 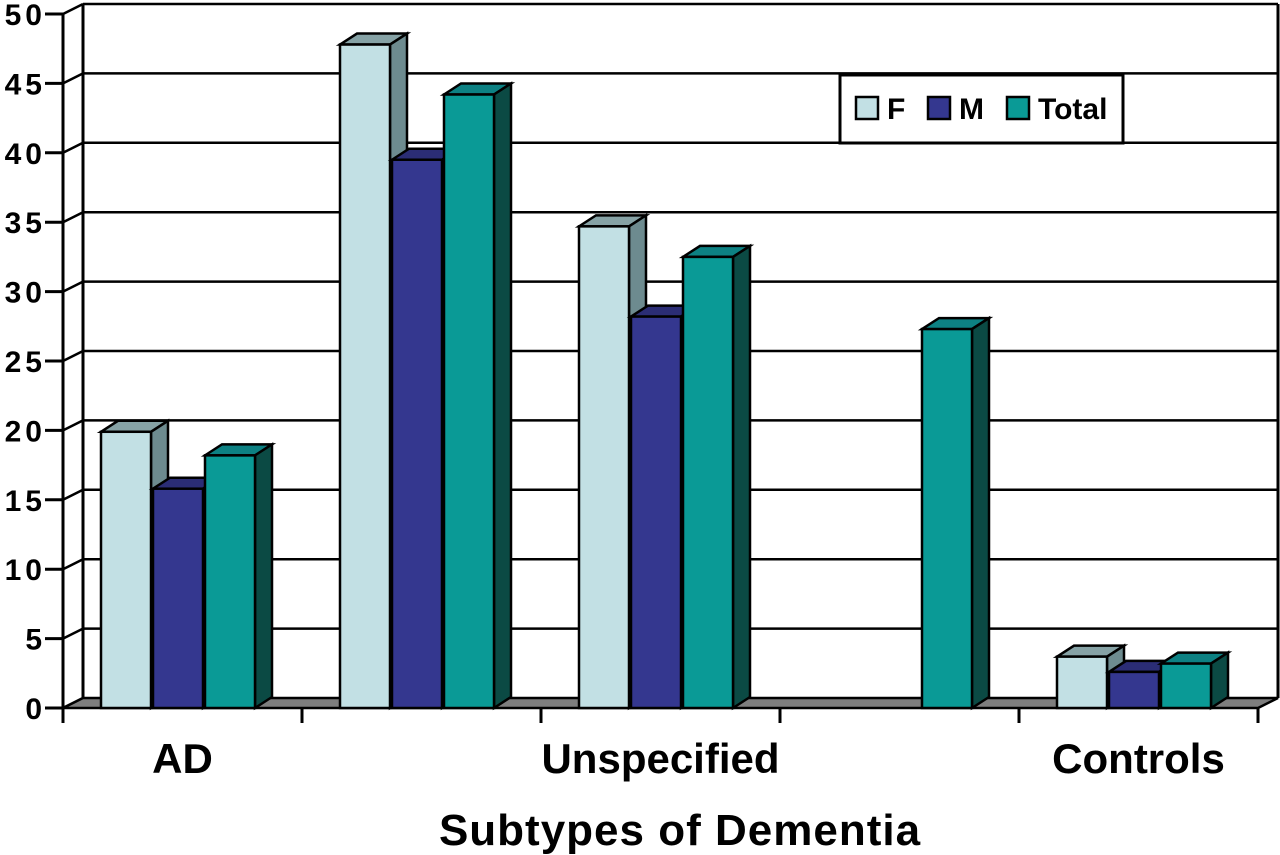 I want to click on legend-item-Total: Total, so click(x=1056, y=109).